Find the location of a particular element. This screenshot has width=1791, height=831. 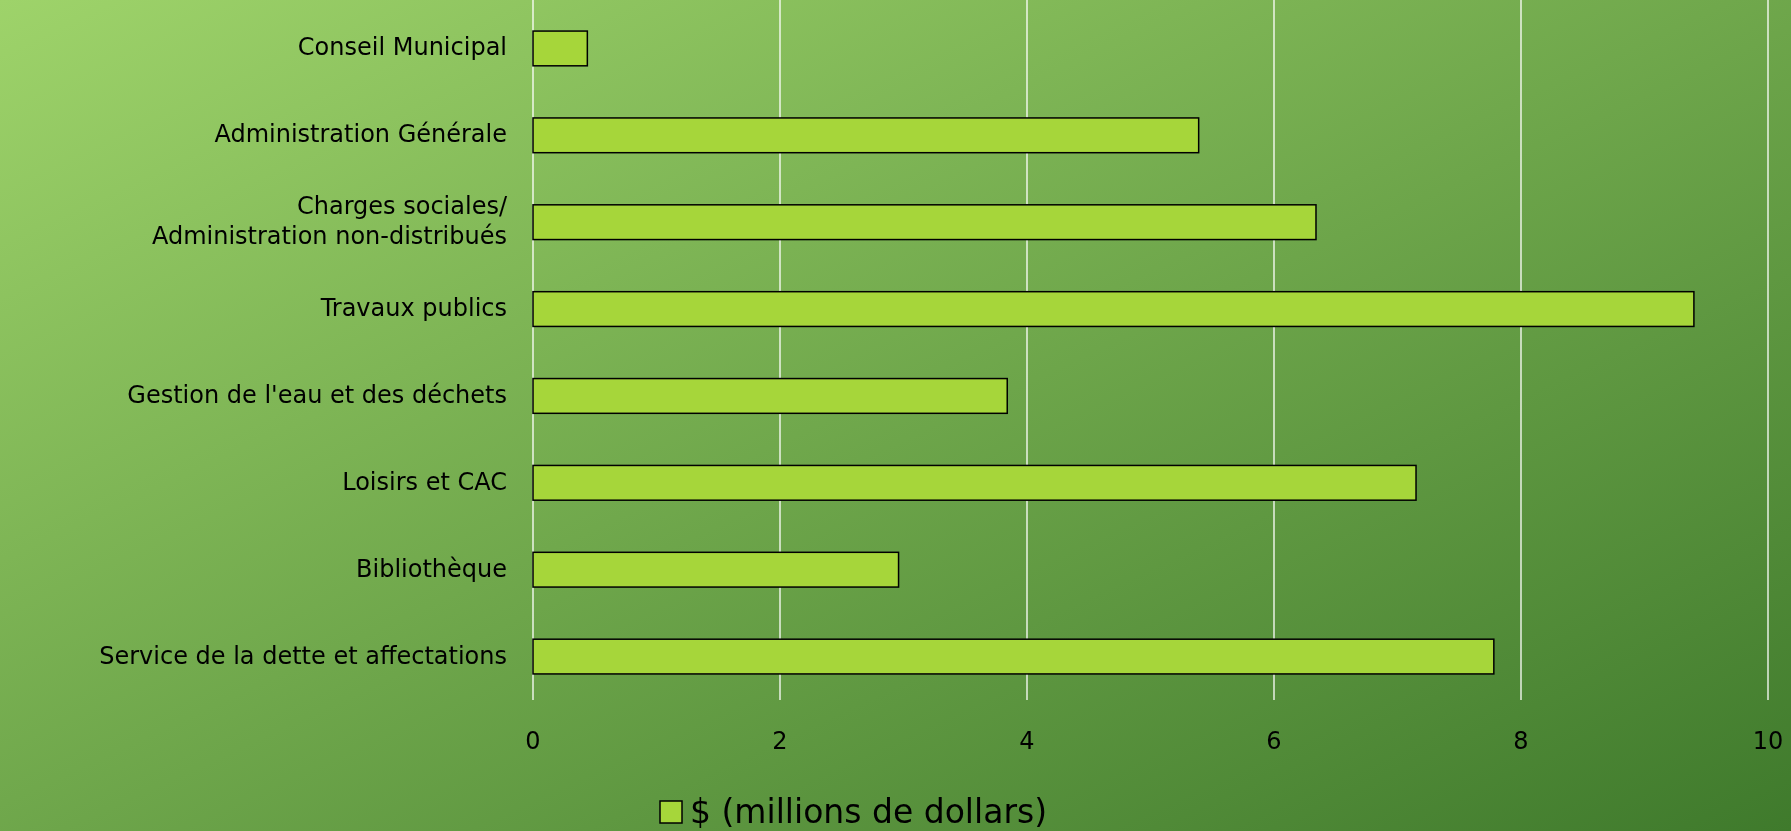

y-tick-label: Travaux publics is located at coordinates (413, 308).